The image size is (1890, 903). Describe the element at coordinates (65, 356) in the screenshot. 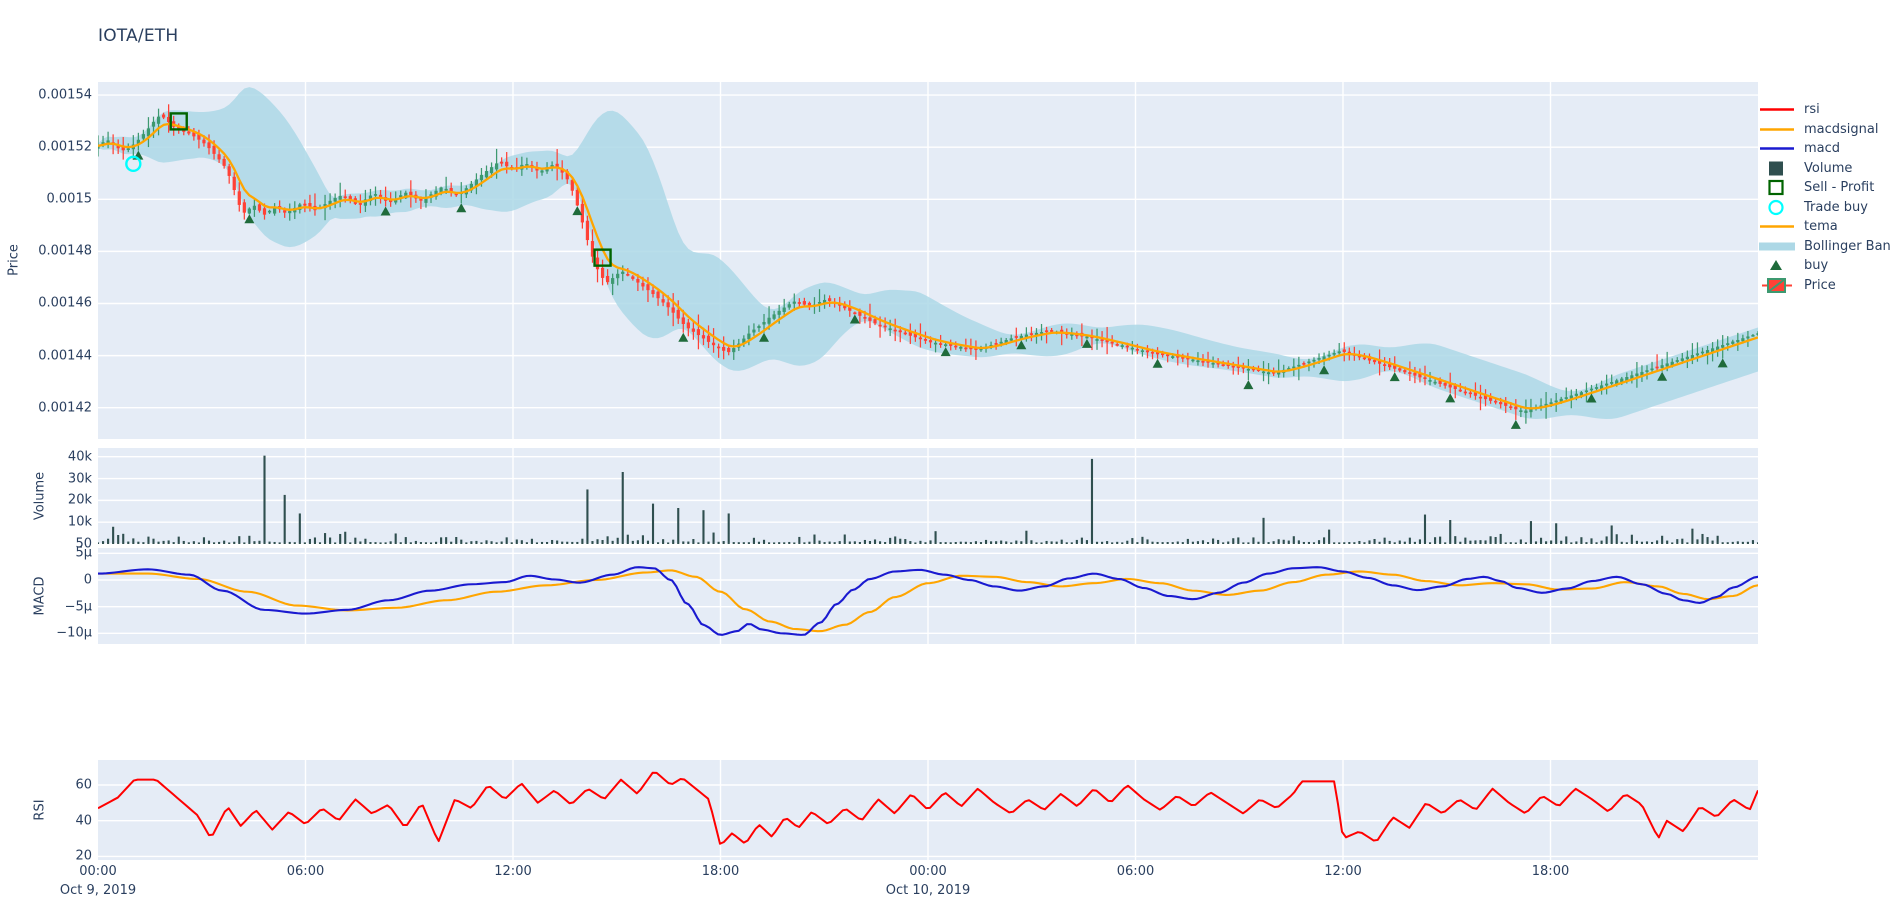

I see `y-tick-label: 0.00144` at that location.